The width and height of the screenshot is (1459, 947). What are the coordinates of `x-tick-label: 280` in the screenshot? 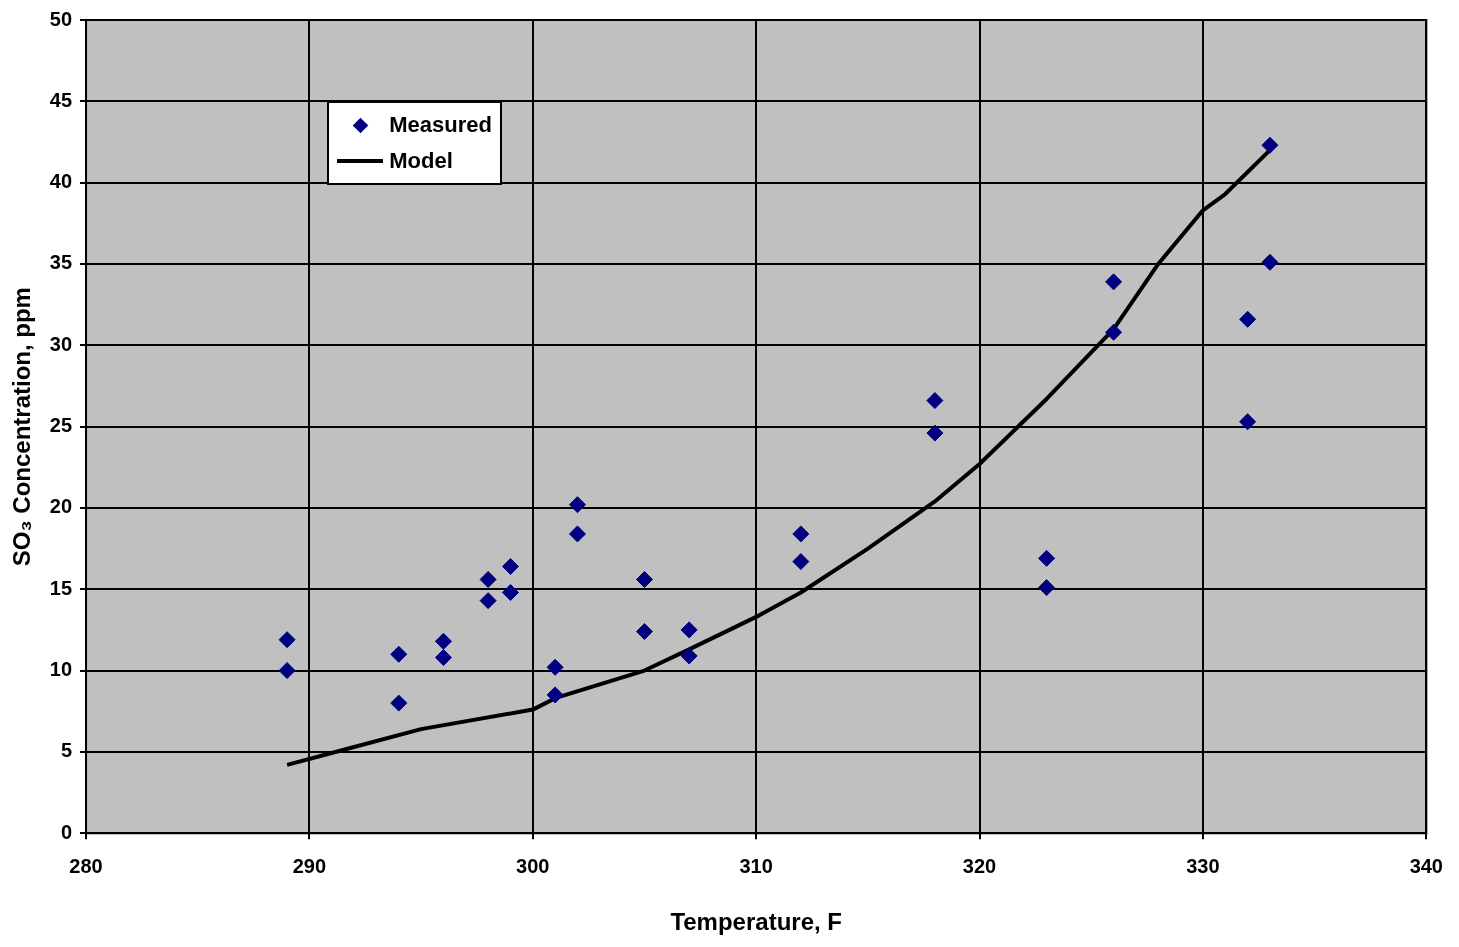 It's located at (86, 865).